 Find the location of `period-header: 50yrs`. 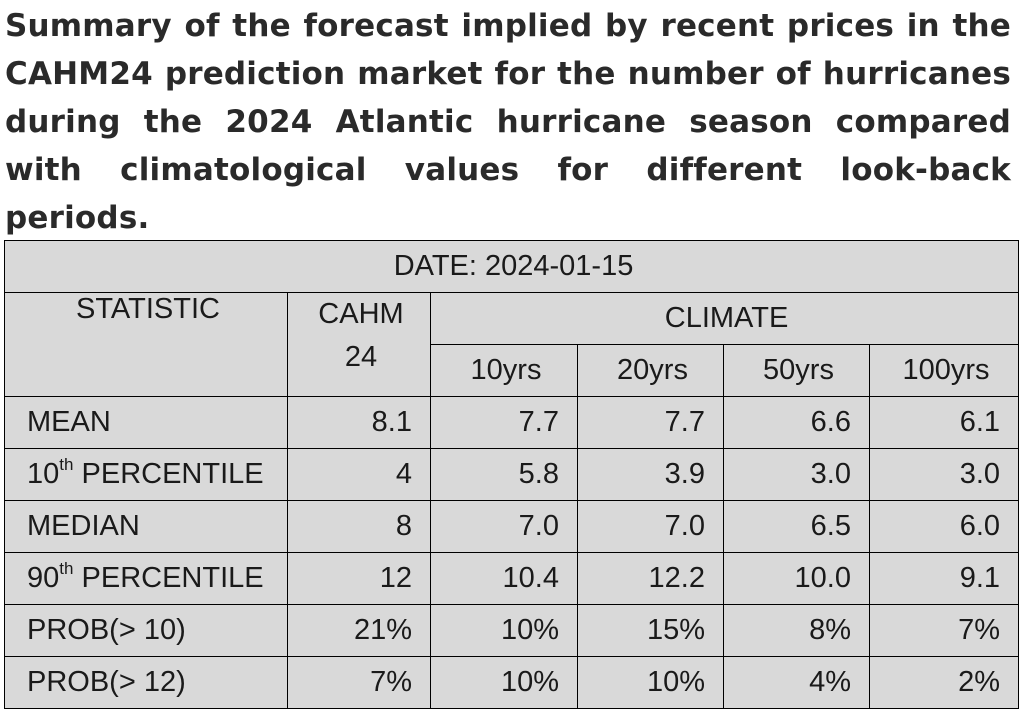

period-header: 50yrs is located at coordinates (796, 370).